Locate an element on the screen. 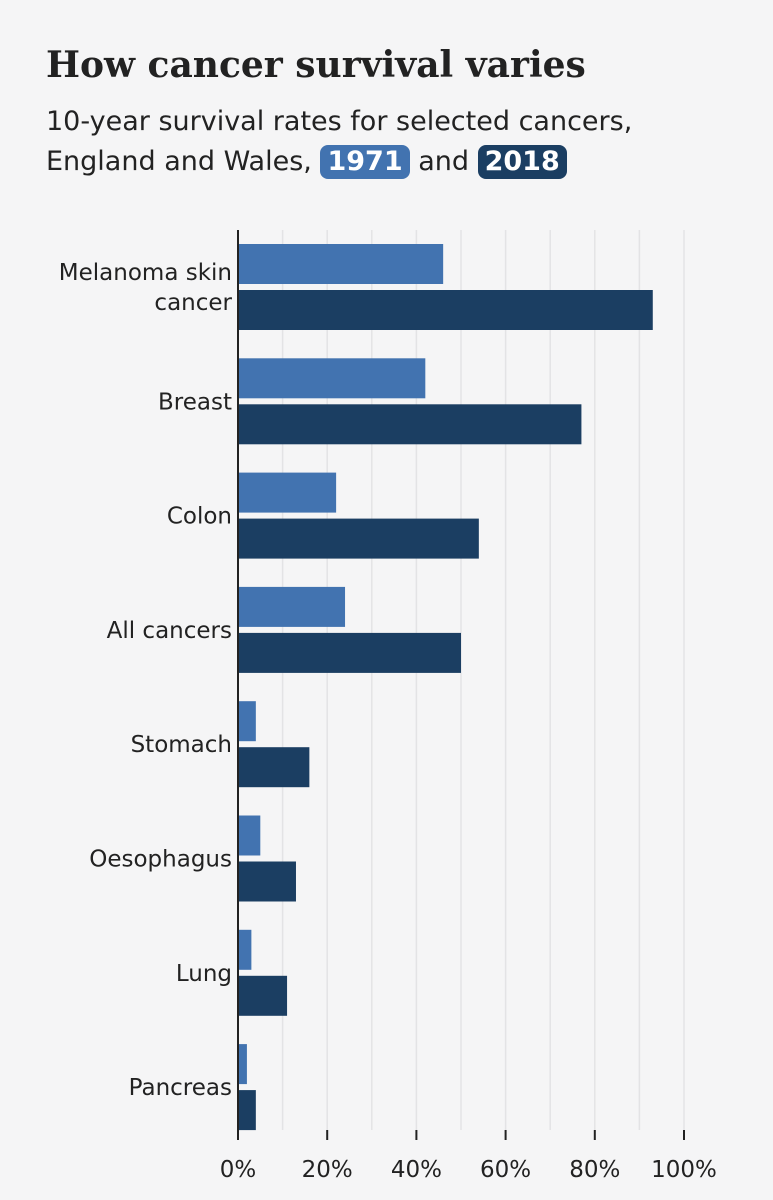  category-label: Pancreas is located at coordinates (180, 1088).